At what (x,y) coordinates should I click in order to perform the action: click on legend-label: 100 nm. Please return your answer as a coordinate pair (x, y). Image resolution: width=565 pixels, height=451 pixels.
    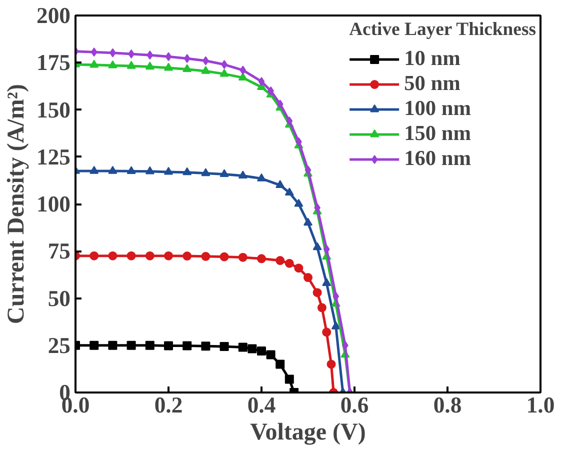
    Looking at the image, I should click on (438, 108).